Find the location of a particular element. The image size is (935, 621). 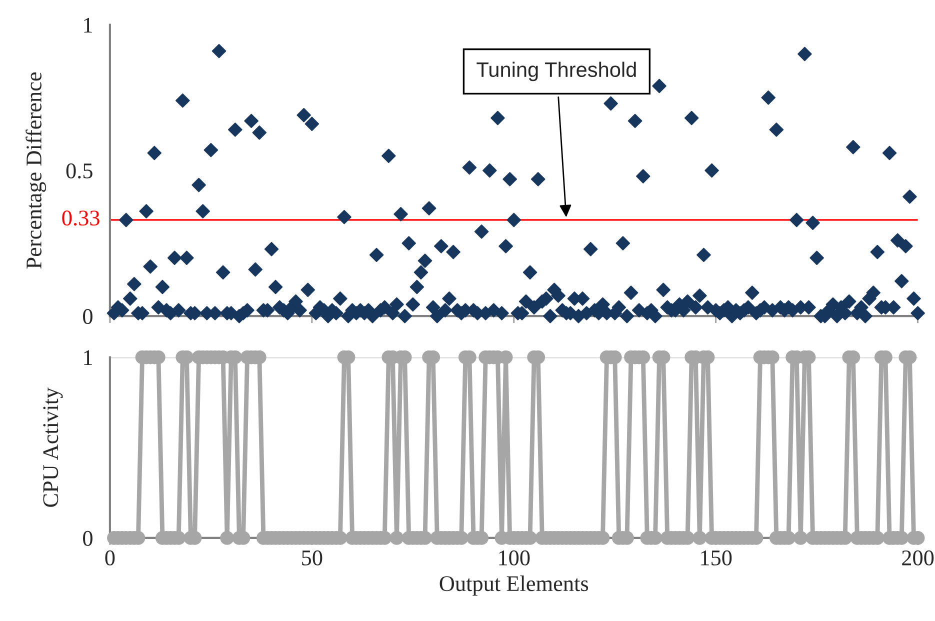

y-axis-title: Percentage Difference is located at coordinates (36, 170).